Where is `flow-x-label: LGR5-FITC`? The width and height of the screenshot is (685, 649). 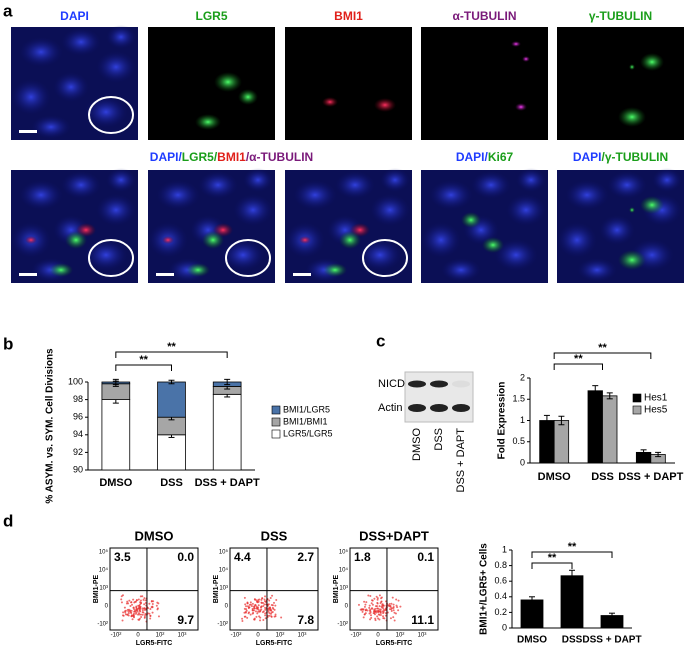
flow-x-label: LGR5-FITC is located at coordinates (274, 643).